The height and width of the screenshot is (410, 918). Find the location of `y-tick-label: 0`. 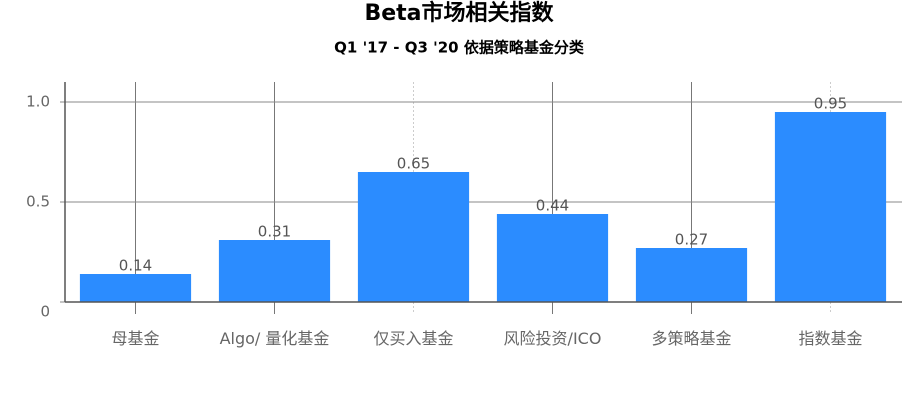

y-tick-label: 0 is located at coordinates (45, 312).